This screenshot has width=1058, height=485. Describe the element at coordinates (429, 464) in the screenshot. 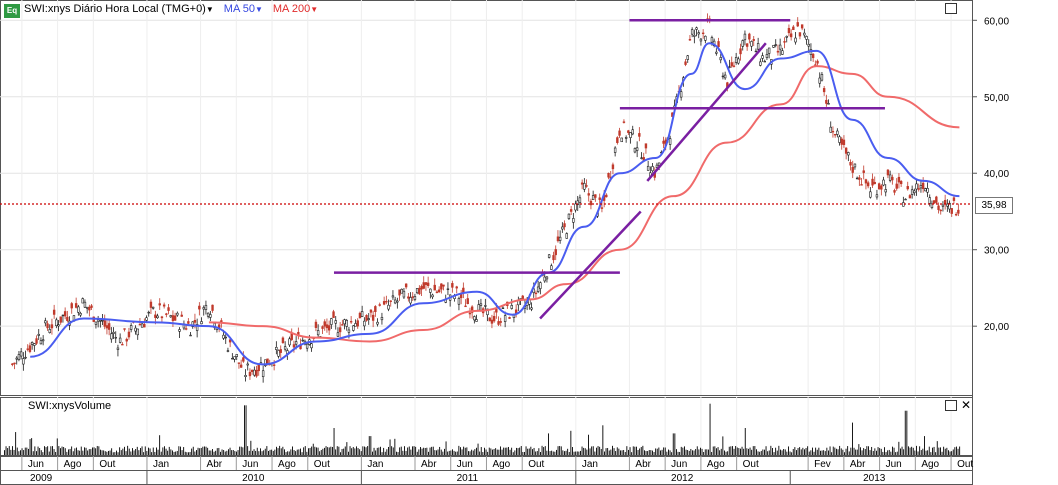

I see `x-month-label: Abr` at that location.